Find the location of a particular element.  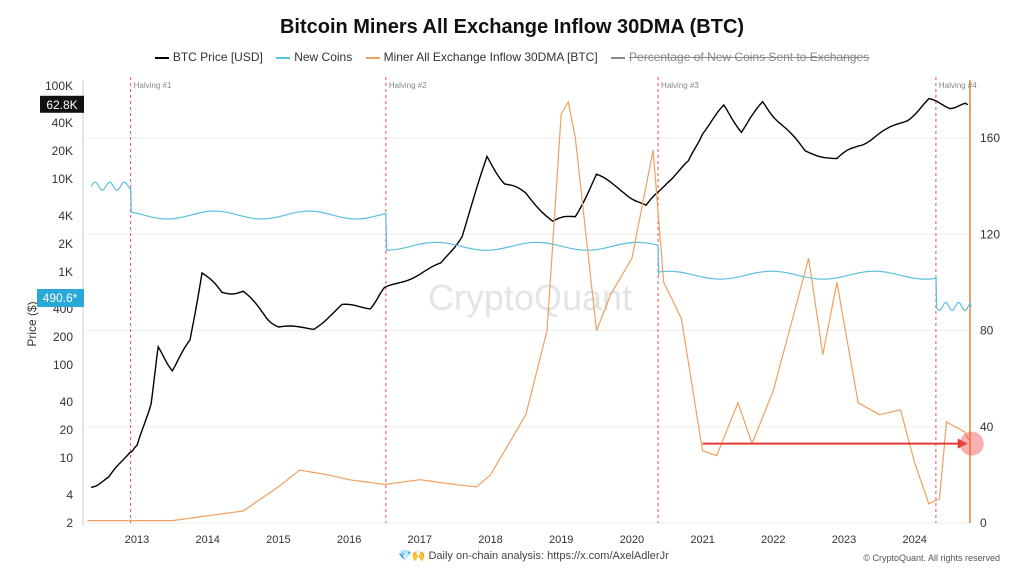

left-tick-label: 40K is located at coordinates (62, 123).